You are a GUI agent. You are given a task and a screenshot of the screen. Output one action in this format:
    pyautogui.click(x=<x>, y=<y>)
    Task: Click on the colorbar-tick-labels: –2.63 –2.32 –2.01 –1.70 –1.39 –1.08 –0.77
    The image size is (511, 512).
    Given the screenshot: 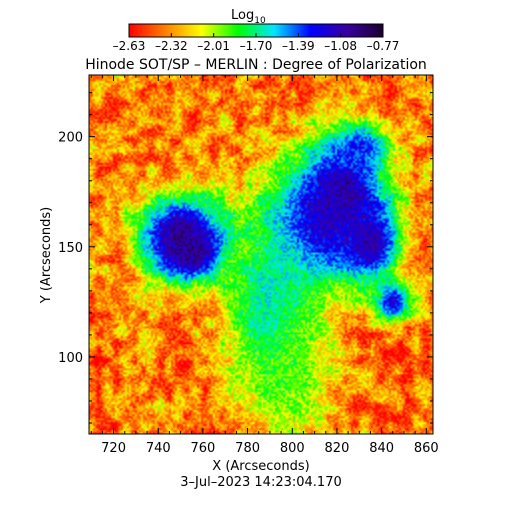 What is the action you would take?
    pyautogui.click(x=256, y=43)
    